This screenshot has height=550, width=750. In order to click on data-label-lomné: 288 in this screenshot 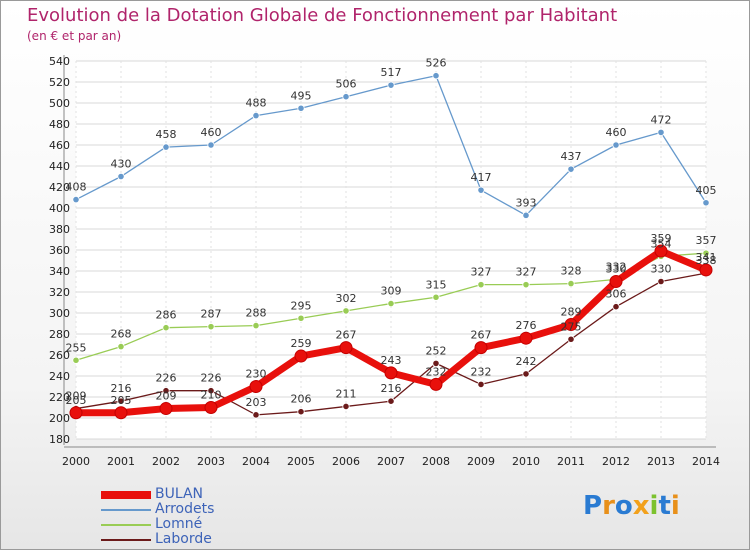, I will do `click(256, 313)`.